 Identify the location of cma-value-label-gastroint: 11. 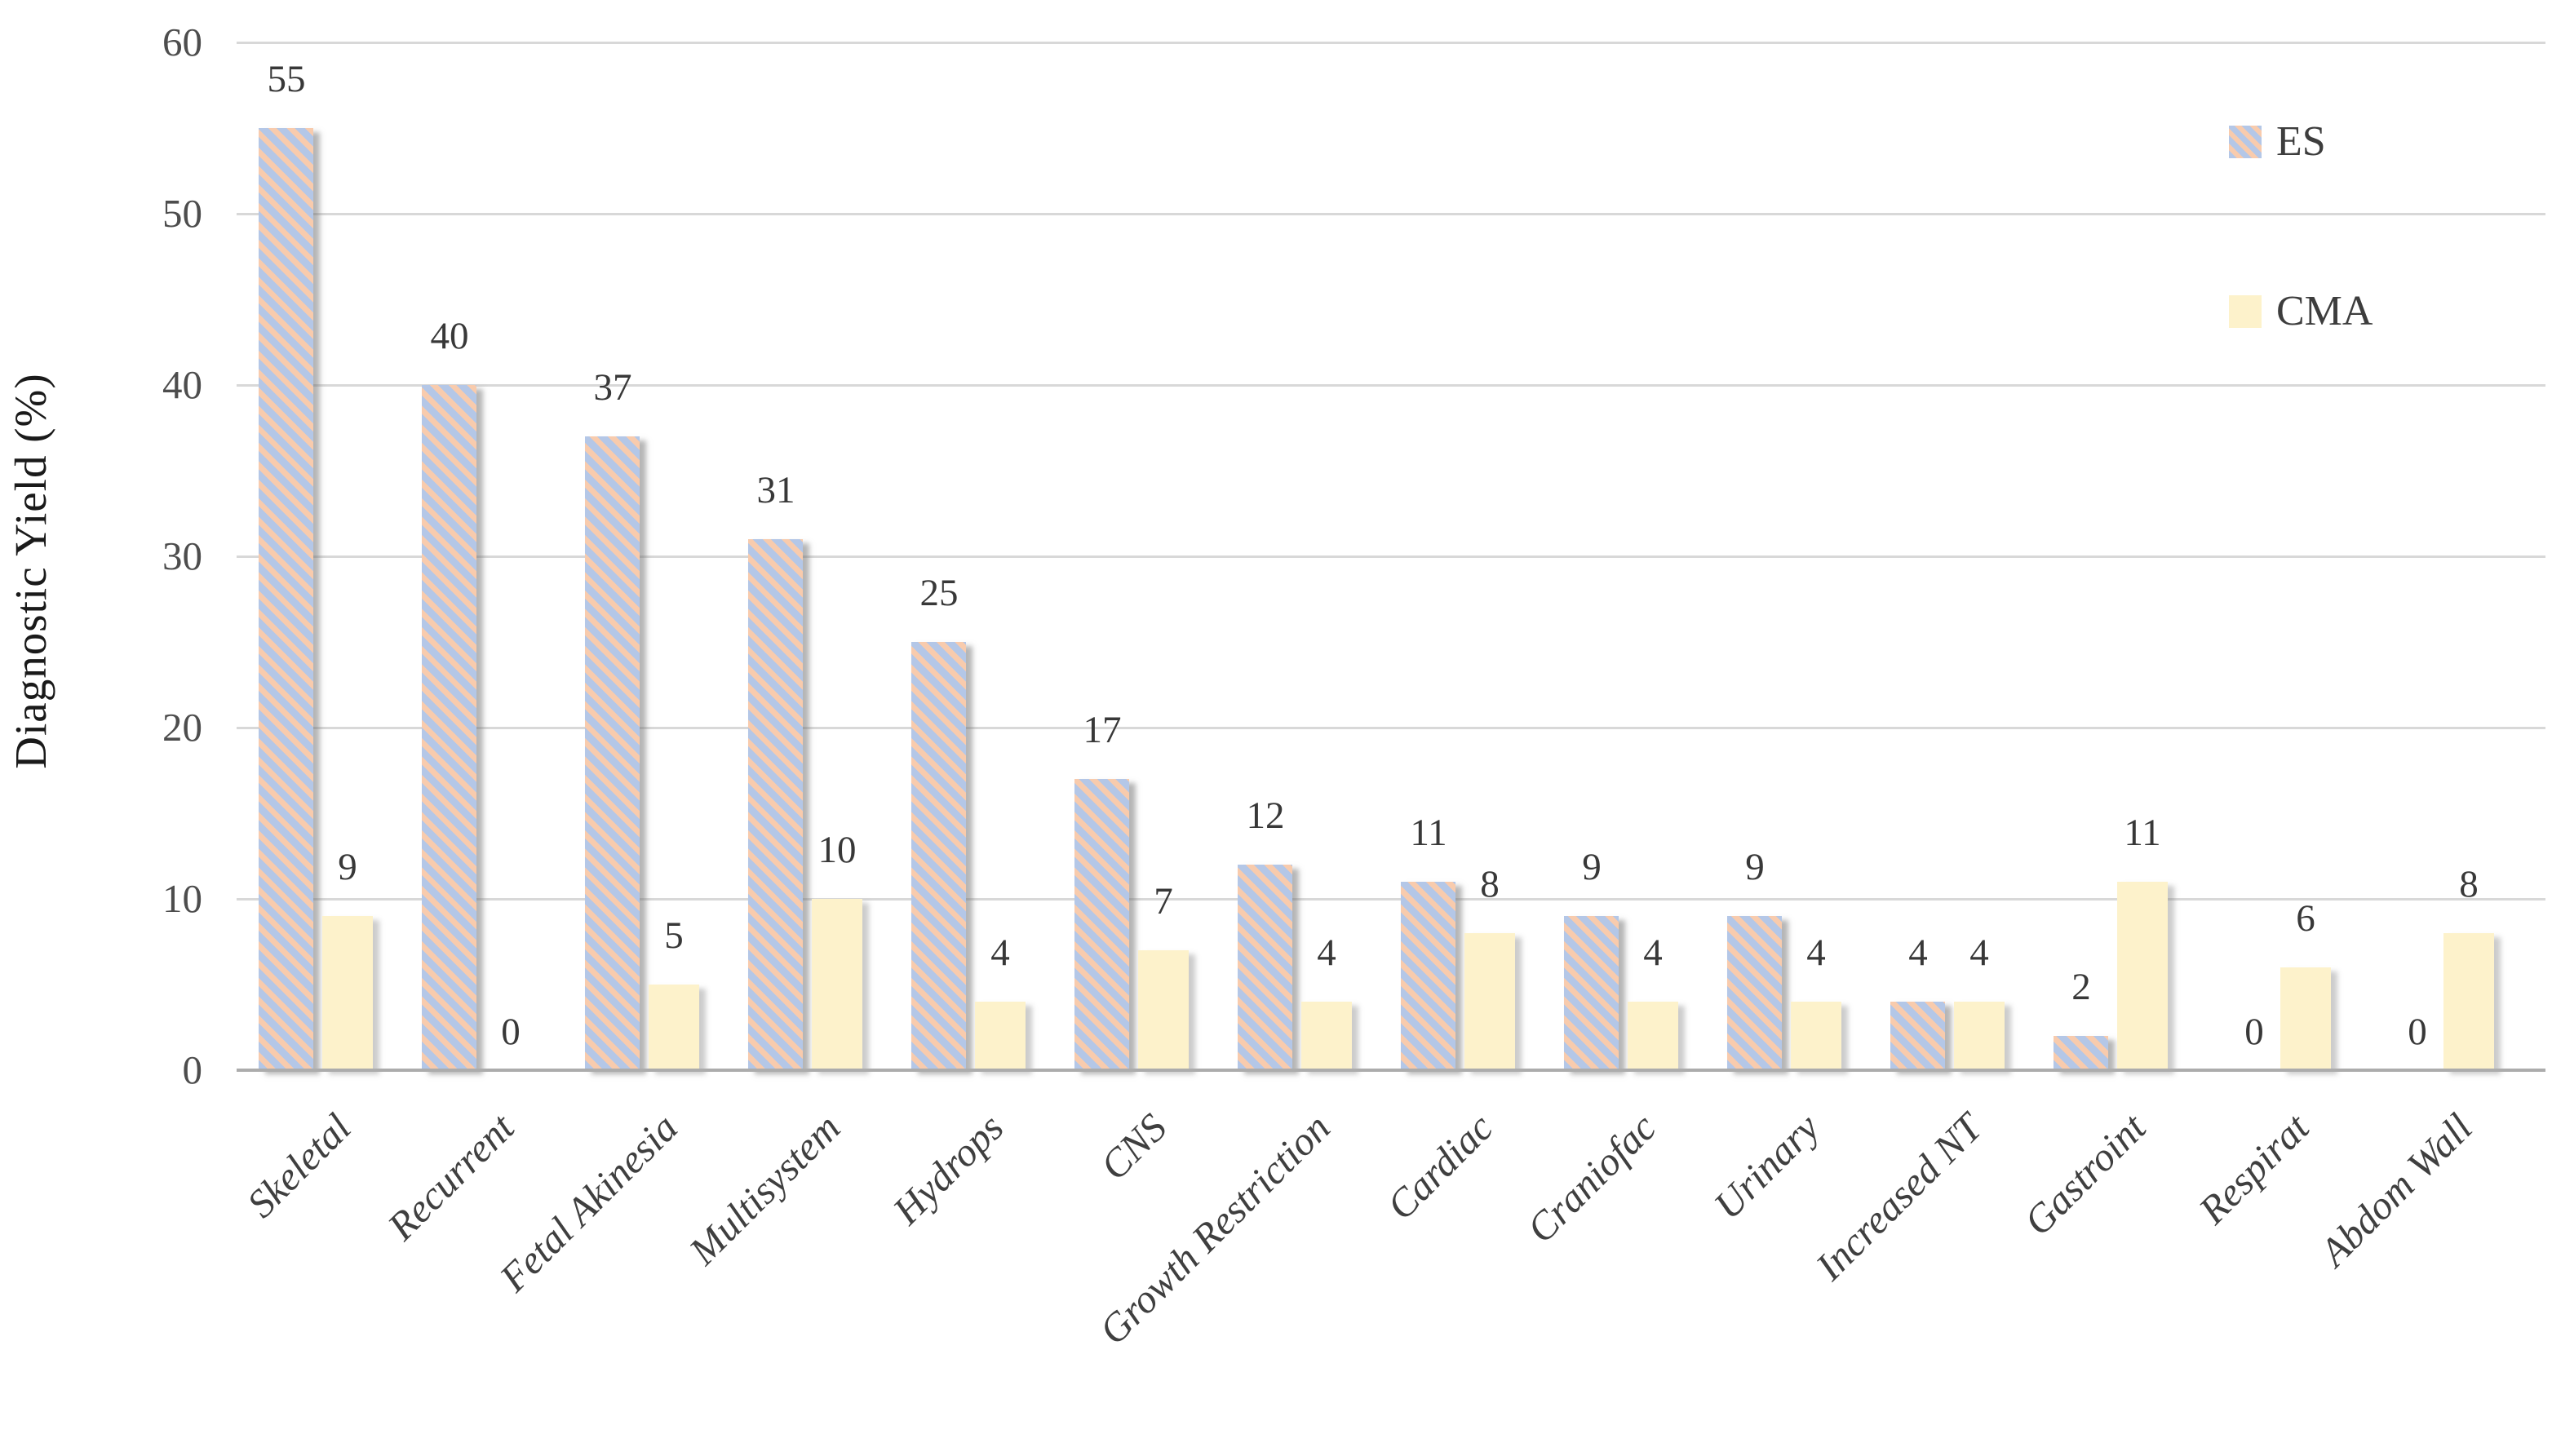
(2142, 833).